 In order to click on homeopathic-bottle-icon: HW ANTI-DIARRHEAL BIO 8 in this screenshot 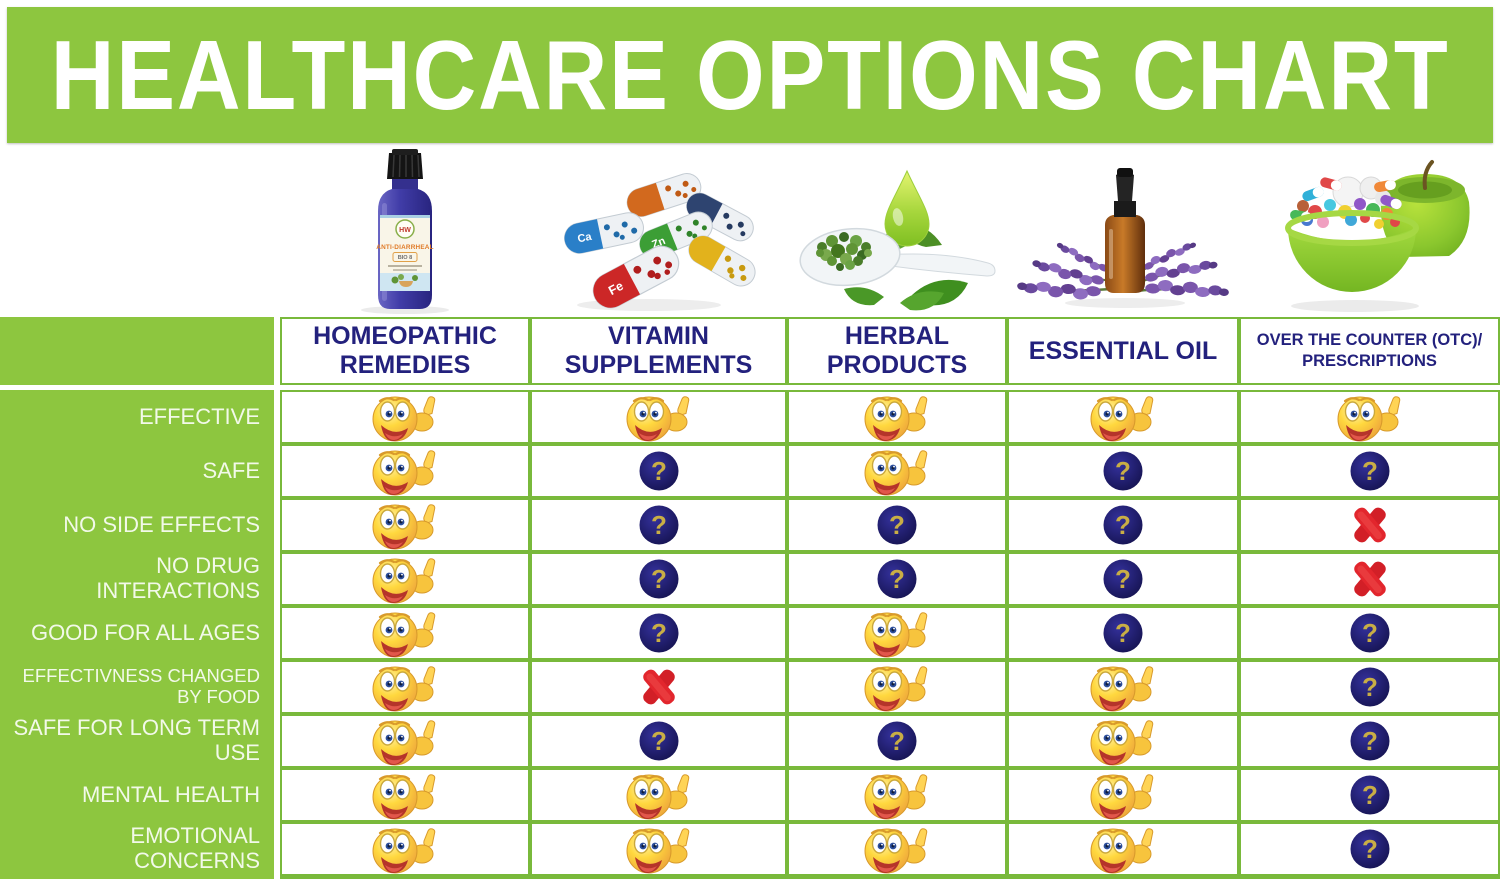, I will do `click(405, 231)`.